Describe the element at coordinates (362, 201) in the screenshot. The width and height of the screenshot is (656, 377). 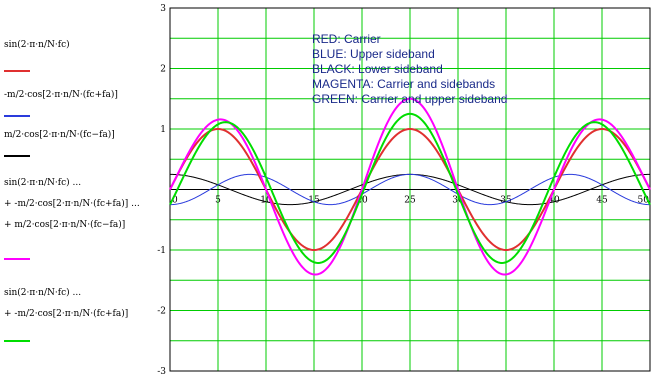
I see `x-tick-label: 20` at that location.